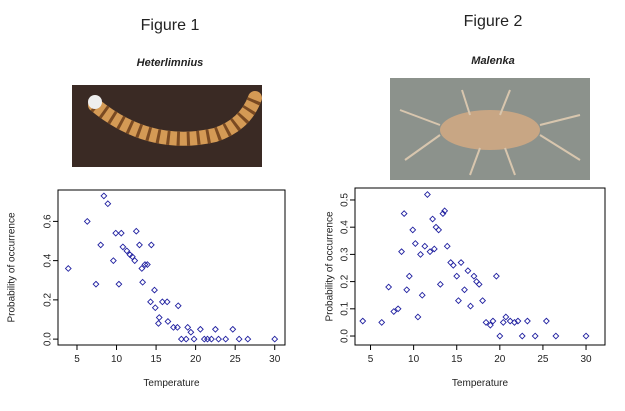 This screenshot has width=625, height=411. I want to click on x-tick-label: 10, so click(117, 359).